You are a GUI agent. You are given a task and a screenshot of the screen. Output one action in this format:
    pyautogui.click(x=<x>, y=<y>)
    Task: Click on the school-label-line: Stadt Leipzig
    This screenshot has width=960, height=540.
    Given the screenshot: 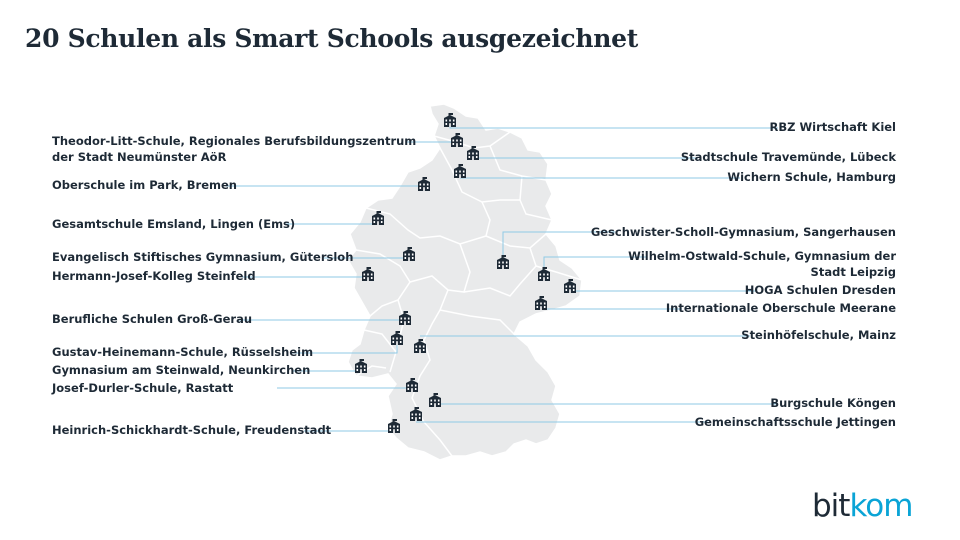 What is the action you would take?
    pyautogui.click(x=853, y=272)
    